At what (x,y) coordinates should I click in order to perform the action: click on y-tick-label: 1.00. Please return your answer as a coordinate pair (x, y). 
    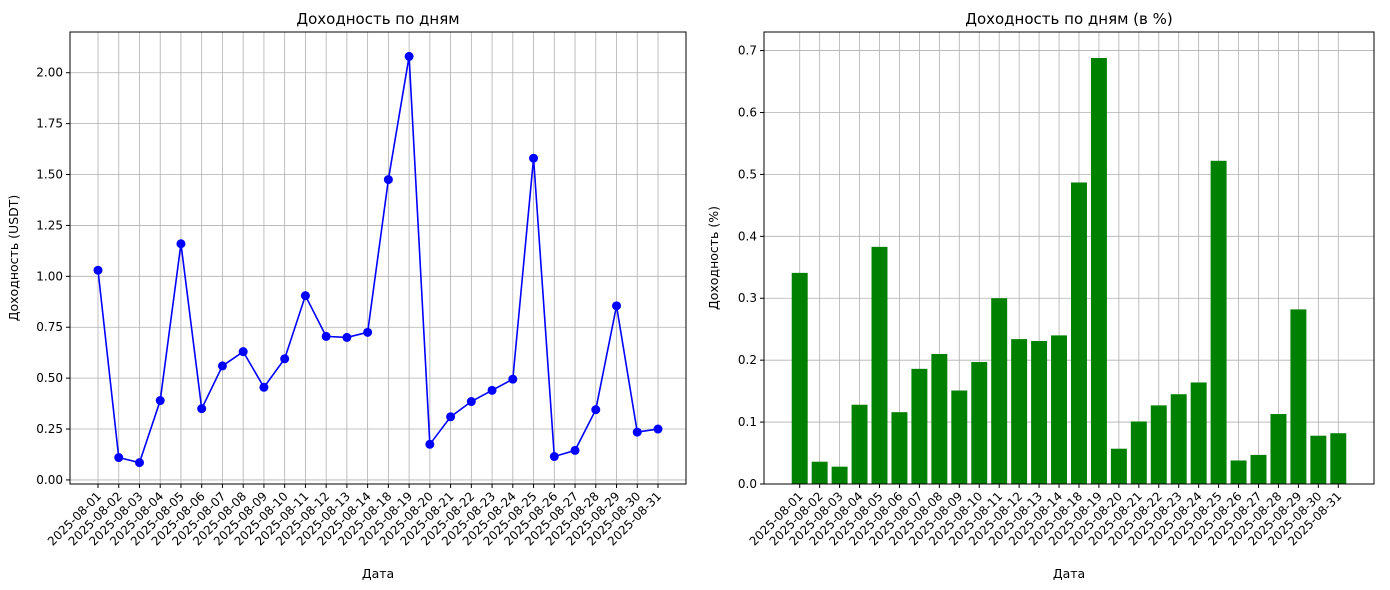
    Looking at the image, I should click on (49, 276).